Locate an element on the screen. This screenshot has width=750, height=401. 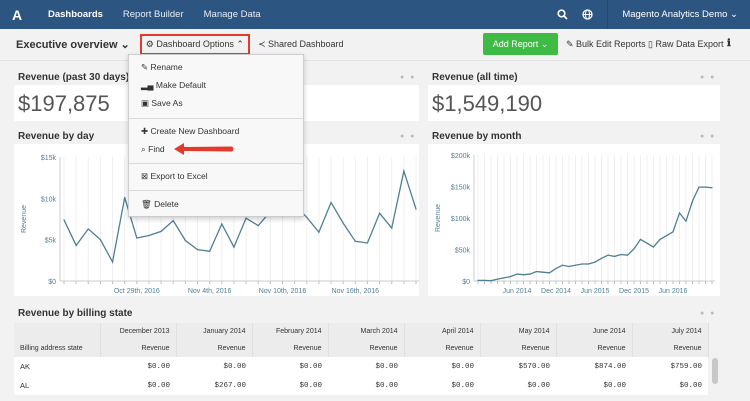
y-tick-label: $5k is located at coordinates (51, 241).